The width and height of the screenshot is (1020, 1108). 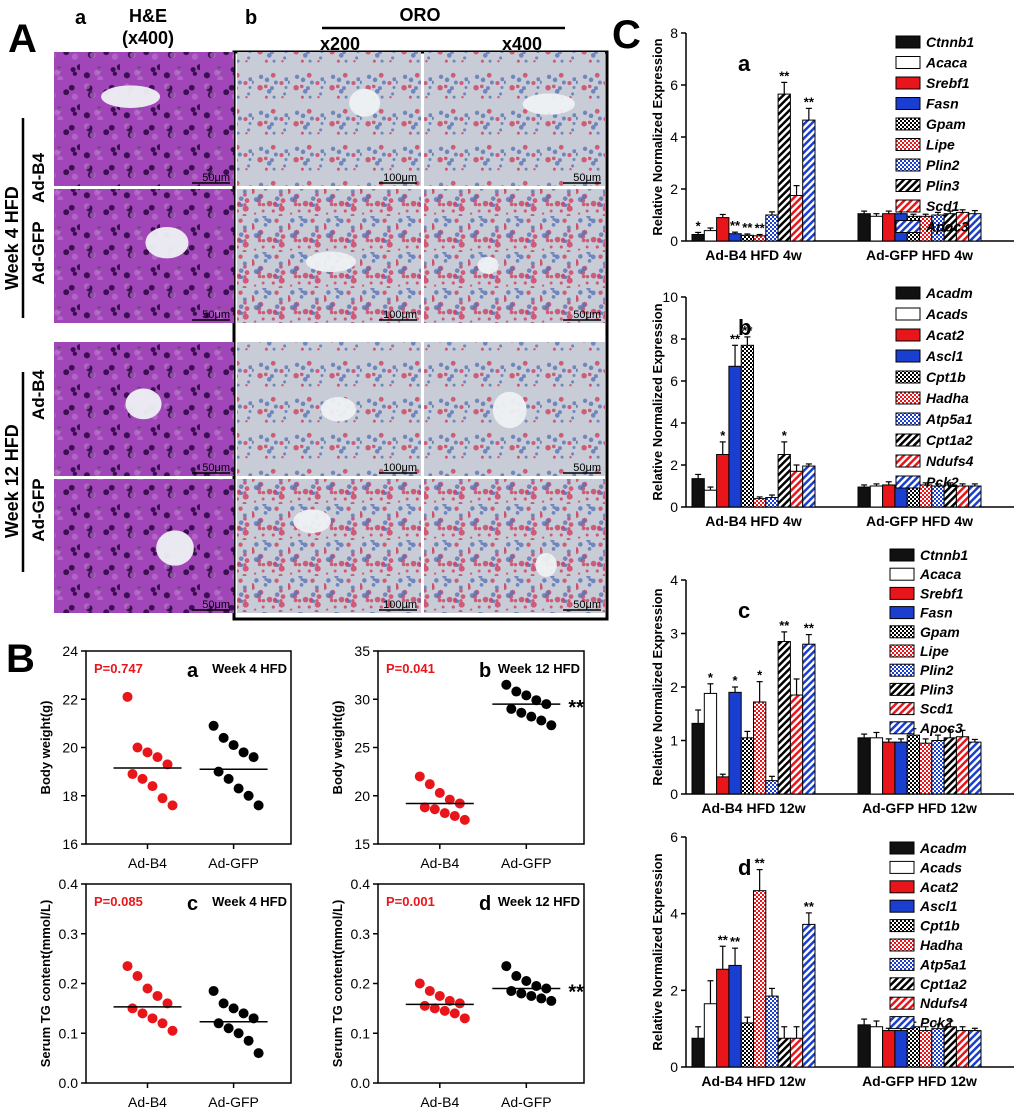 I want to click on y-tick-label: 2, so click(x=674, y=687).